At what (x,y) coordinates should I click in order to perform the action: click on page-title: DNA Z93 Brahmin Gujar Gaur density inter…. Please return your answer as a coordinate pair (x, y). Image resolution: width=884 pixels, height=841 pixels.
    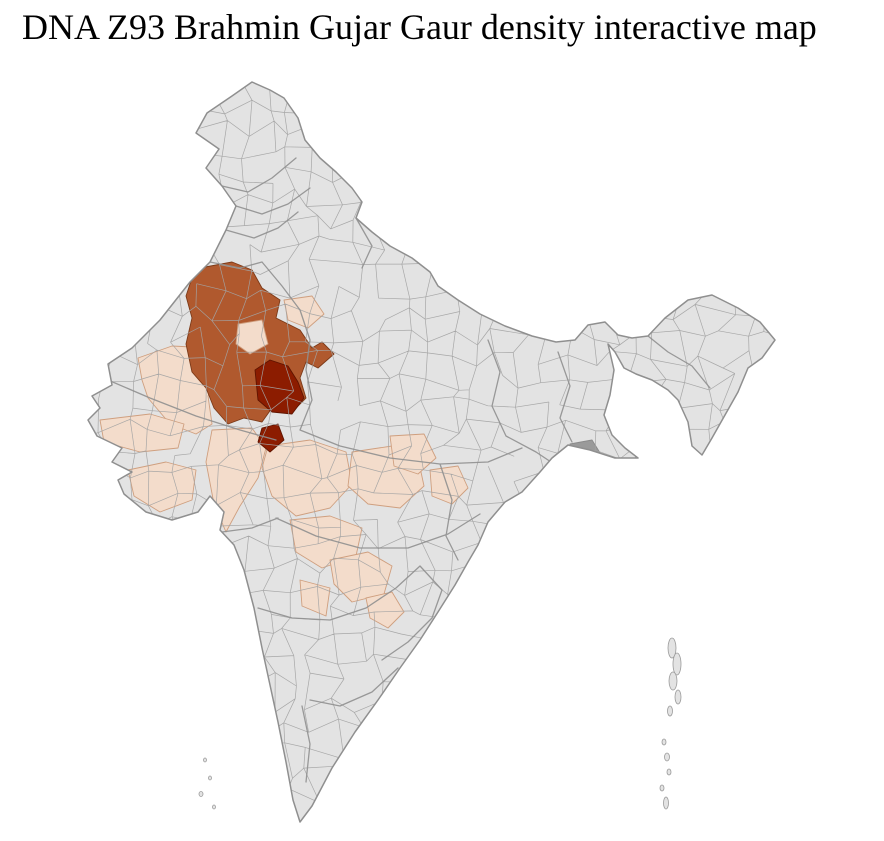
    Looking at the image, I should click on (419, 27).